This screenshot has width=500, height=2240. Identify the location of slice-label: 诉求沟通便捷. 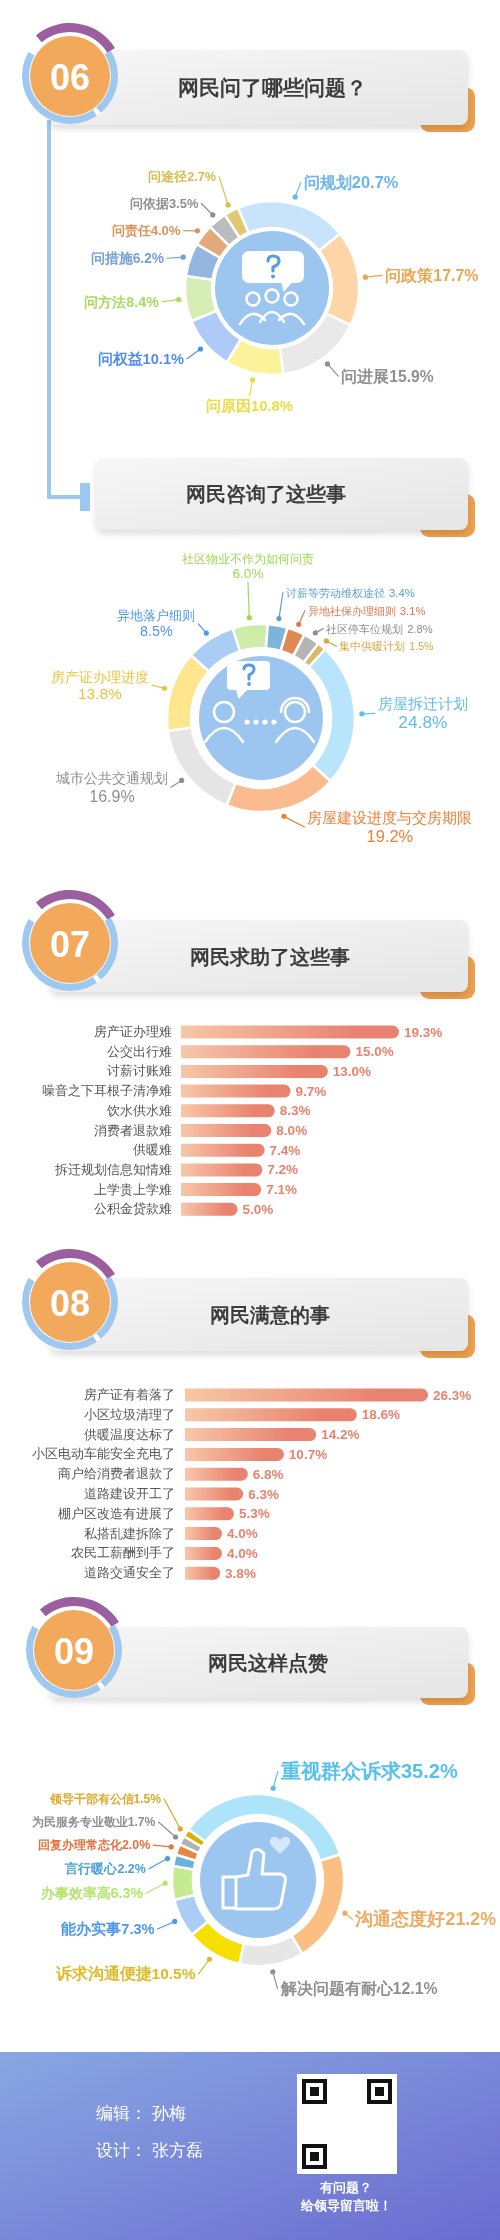
(103, 1974).